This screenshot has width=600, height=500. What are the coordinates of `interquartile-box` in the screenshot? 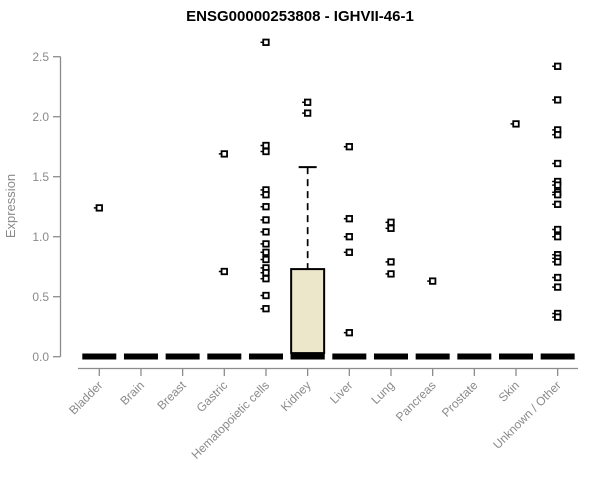 It's located at (308, 311).